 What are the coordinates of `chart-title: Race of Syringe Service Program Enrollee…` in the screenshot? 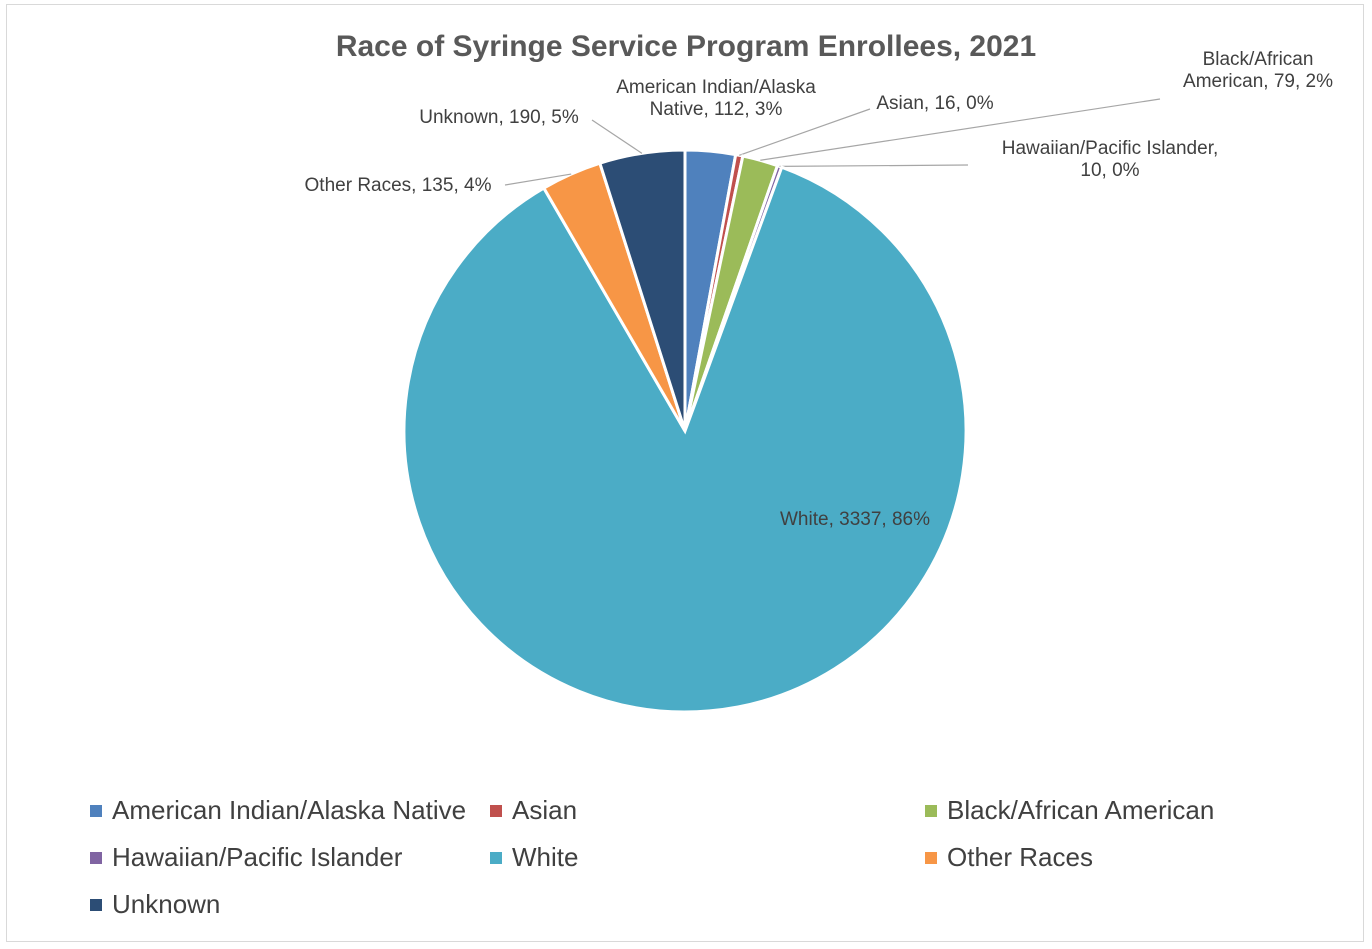 It's located at (686, 46).